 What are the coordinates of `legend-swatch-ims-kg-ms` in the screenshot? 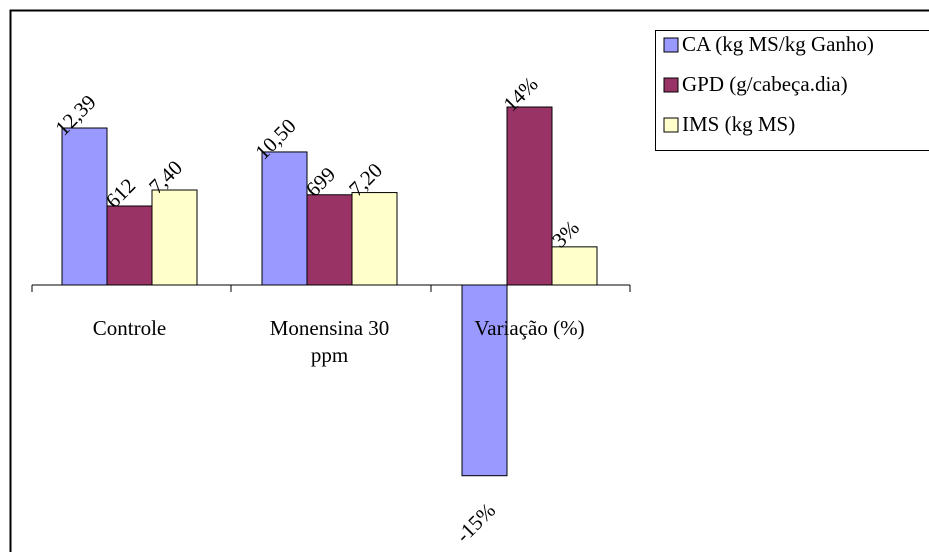 It's located at (671, 125).